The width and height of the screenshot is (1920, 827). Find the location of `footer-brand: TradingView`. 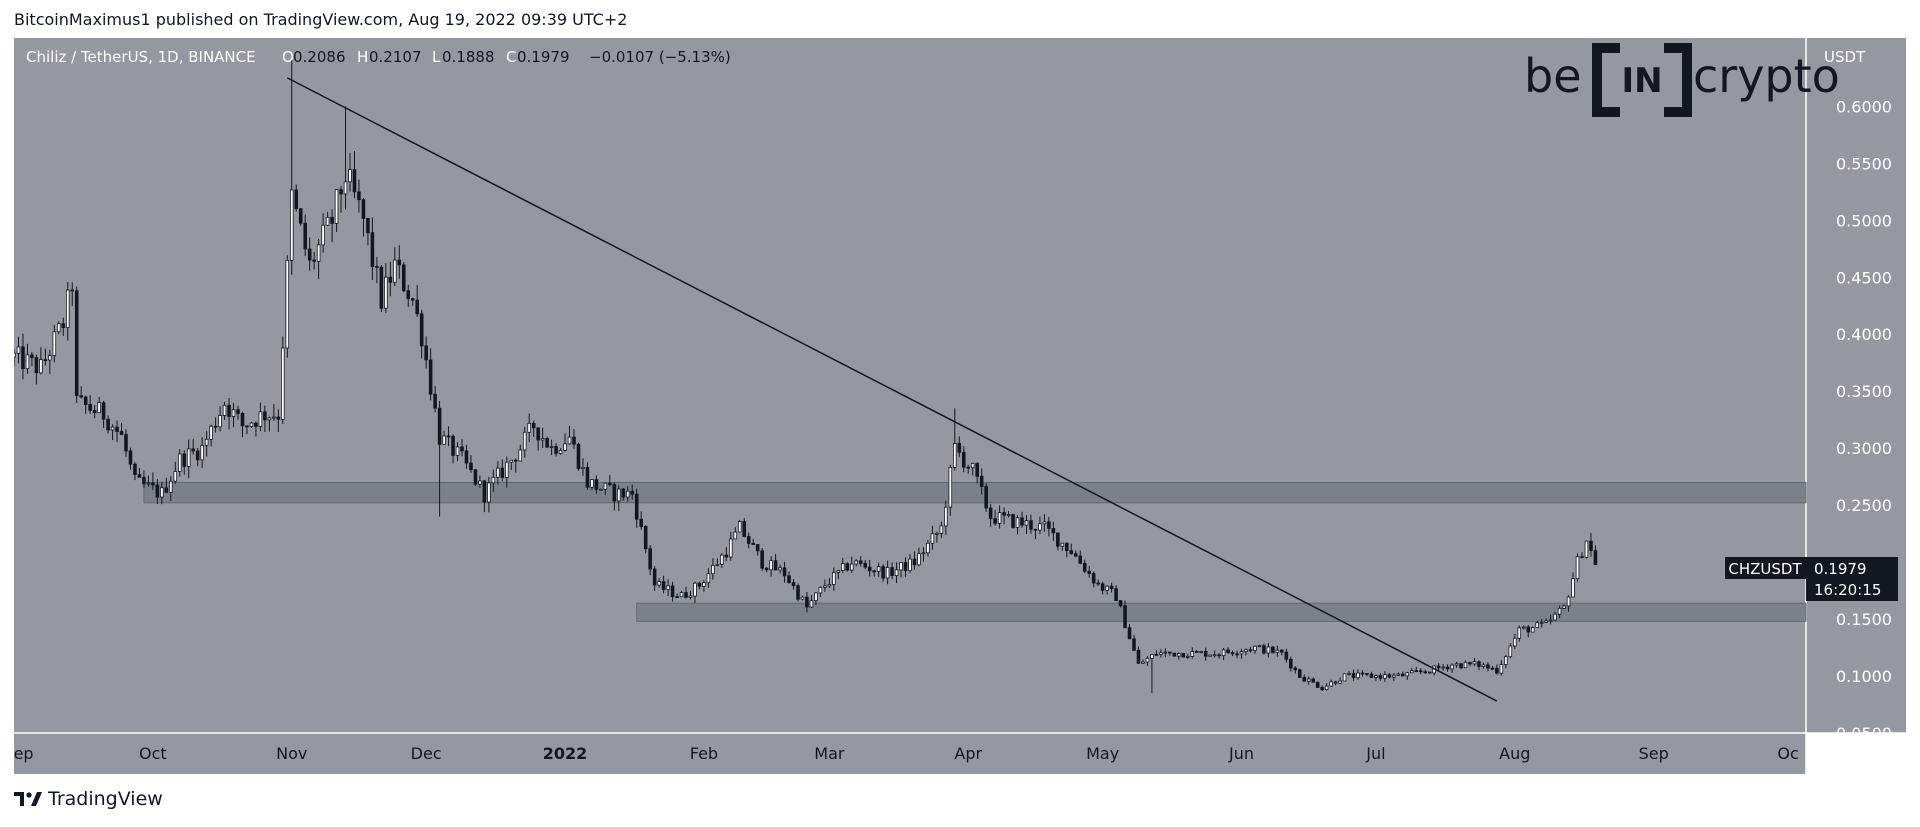

footer-brand: TradingView is located at coordinates (88, 799).